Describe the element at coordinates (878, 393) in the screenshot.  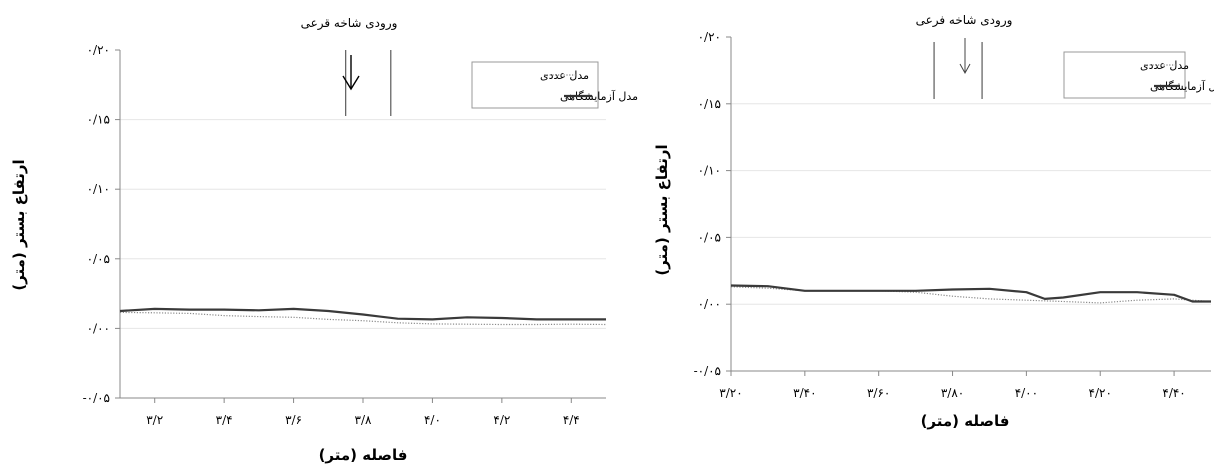
I see `right-x-tick-label: ۳/۶۰` at that location.